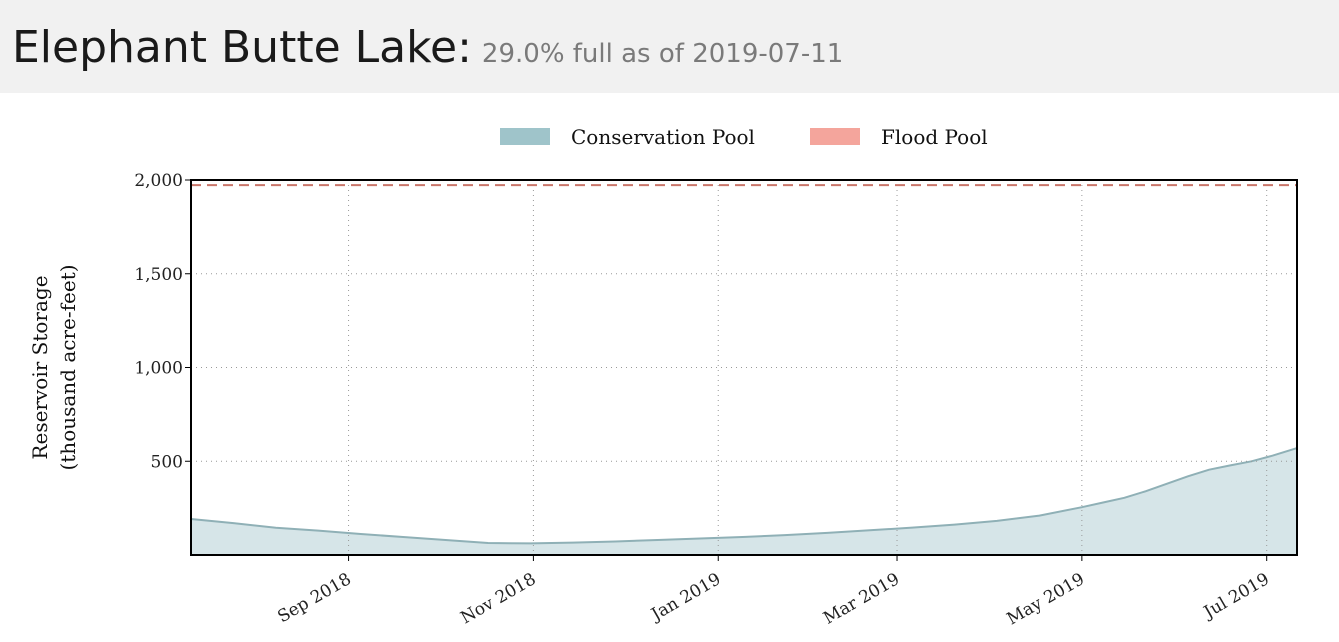 Image resolution: width=1339 pixels, height=642 pixels. I want to click on y-tick-label: 1,000, so click(158, 369).